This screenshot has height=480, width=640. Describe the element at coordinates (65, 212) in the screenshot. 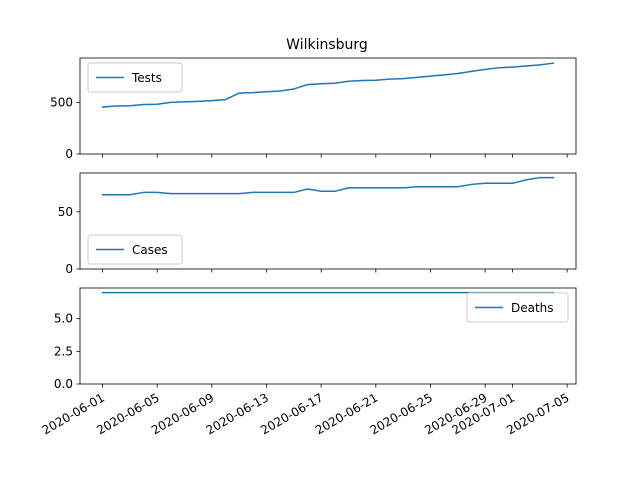

I see `y-tick-label: 50` at that location.